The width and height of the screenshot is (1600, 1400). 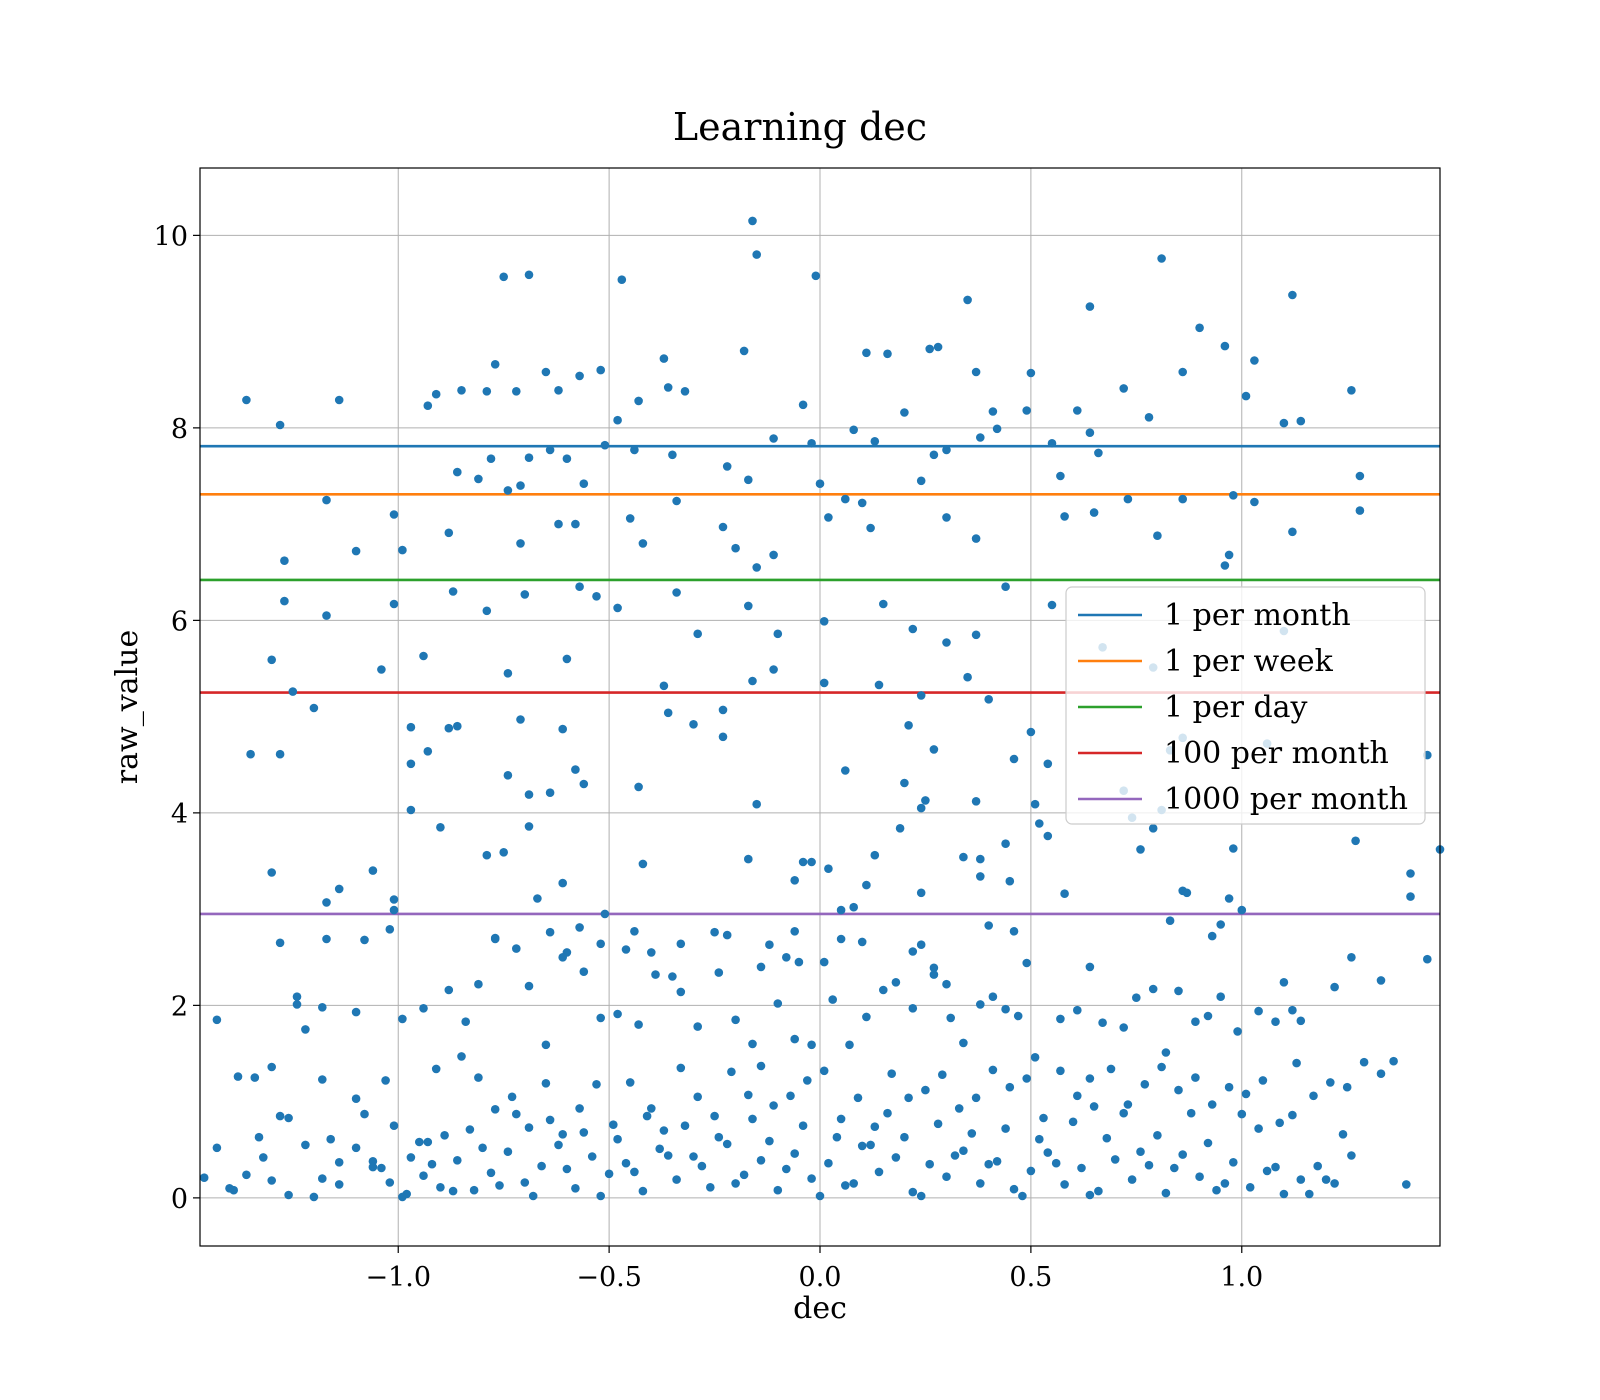 I want to click on legend-label: 100 per month, so click(x=1276, y=753).